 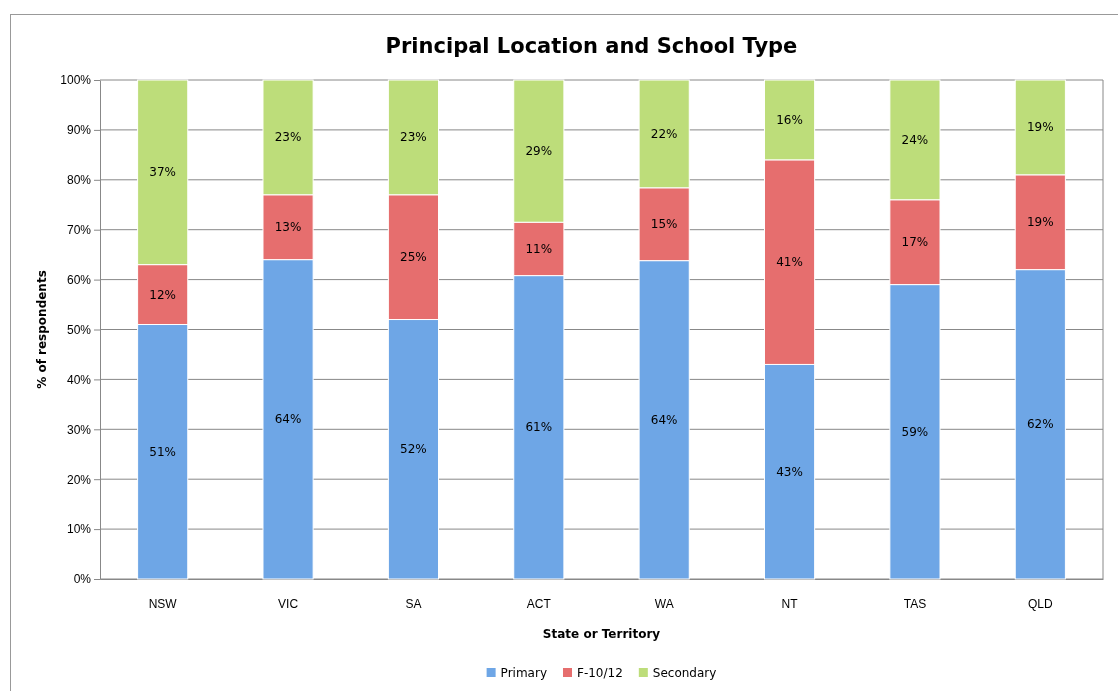 I want to click on data-label: 11%, so click(x=539, y=248).